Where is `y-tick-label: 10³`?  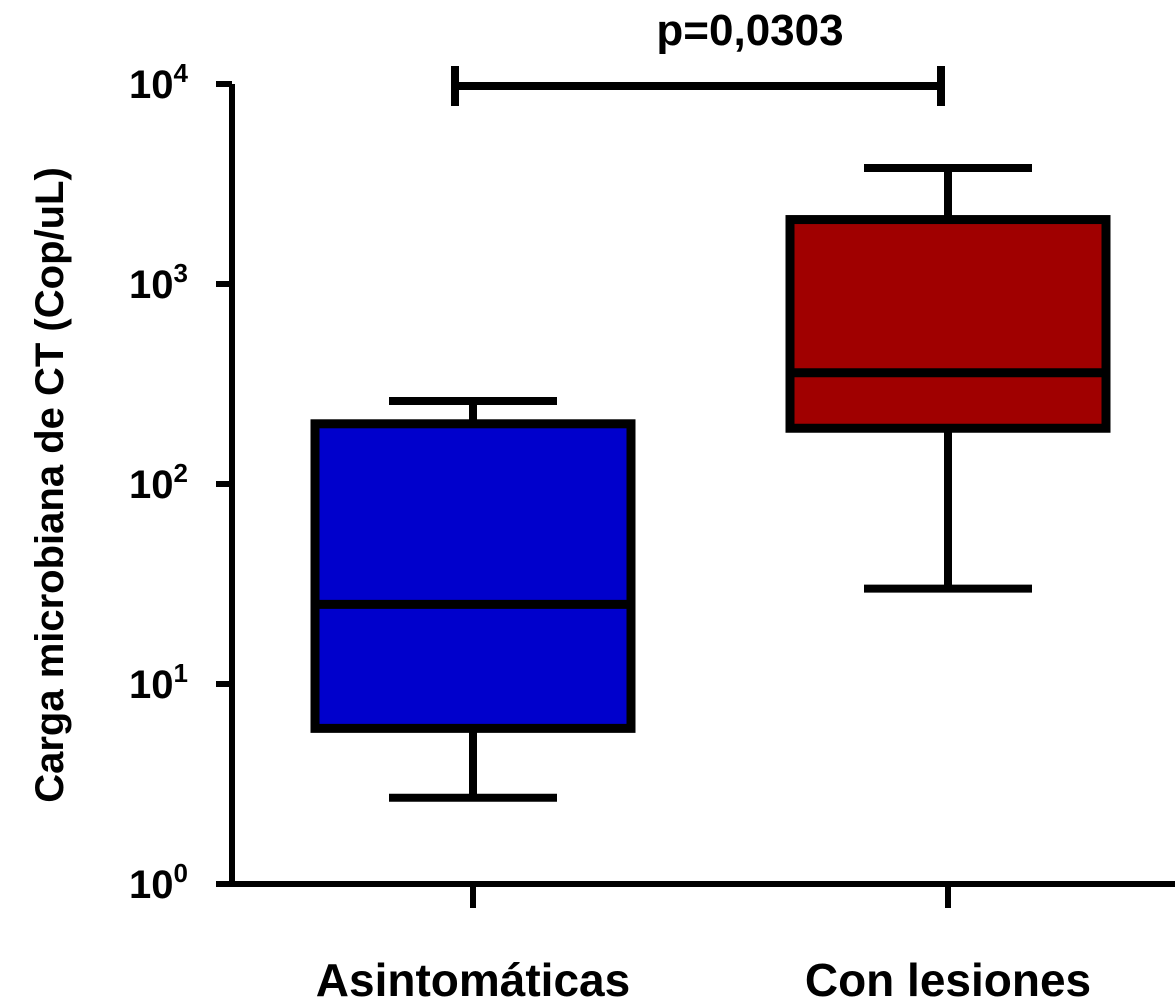 y-tick-label: 10³ is located at coordinates (158, 282).